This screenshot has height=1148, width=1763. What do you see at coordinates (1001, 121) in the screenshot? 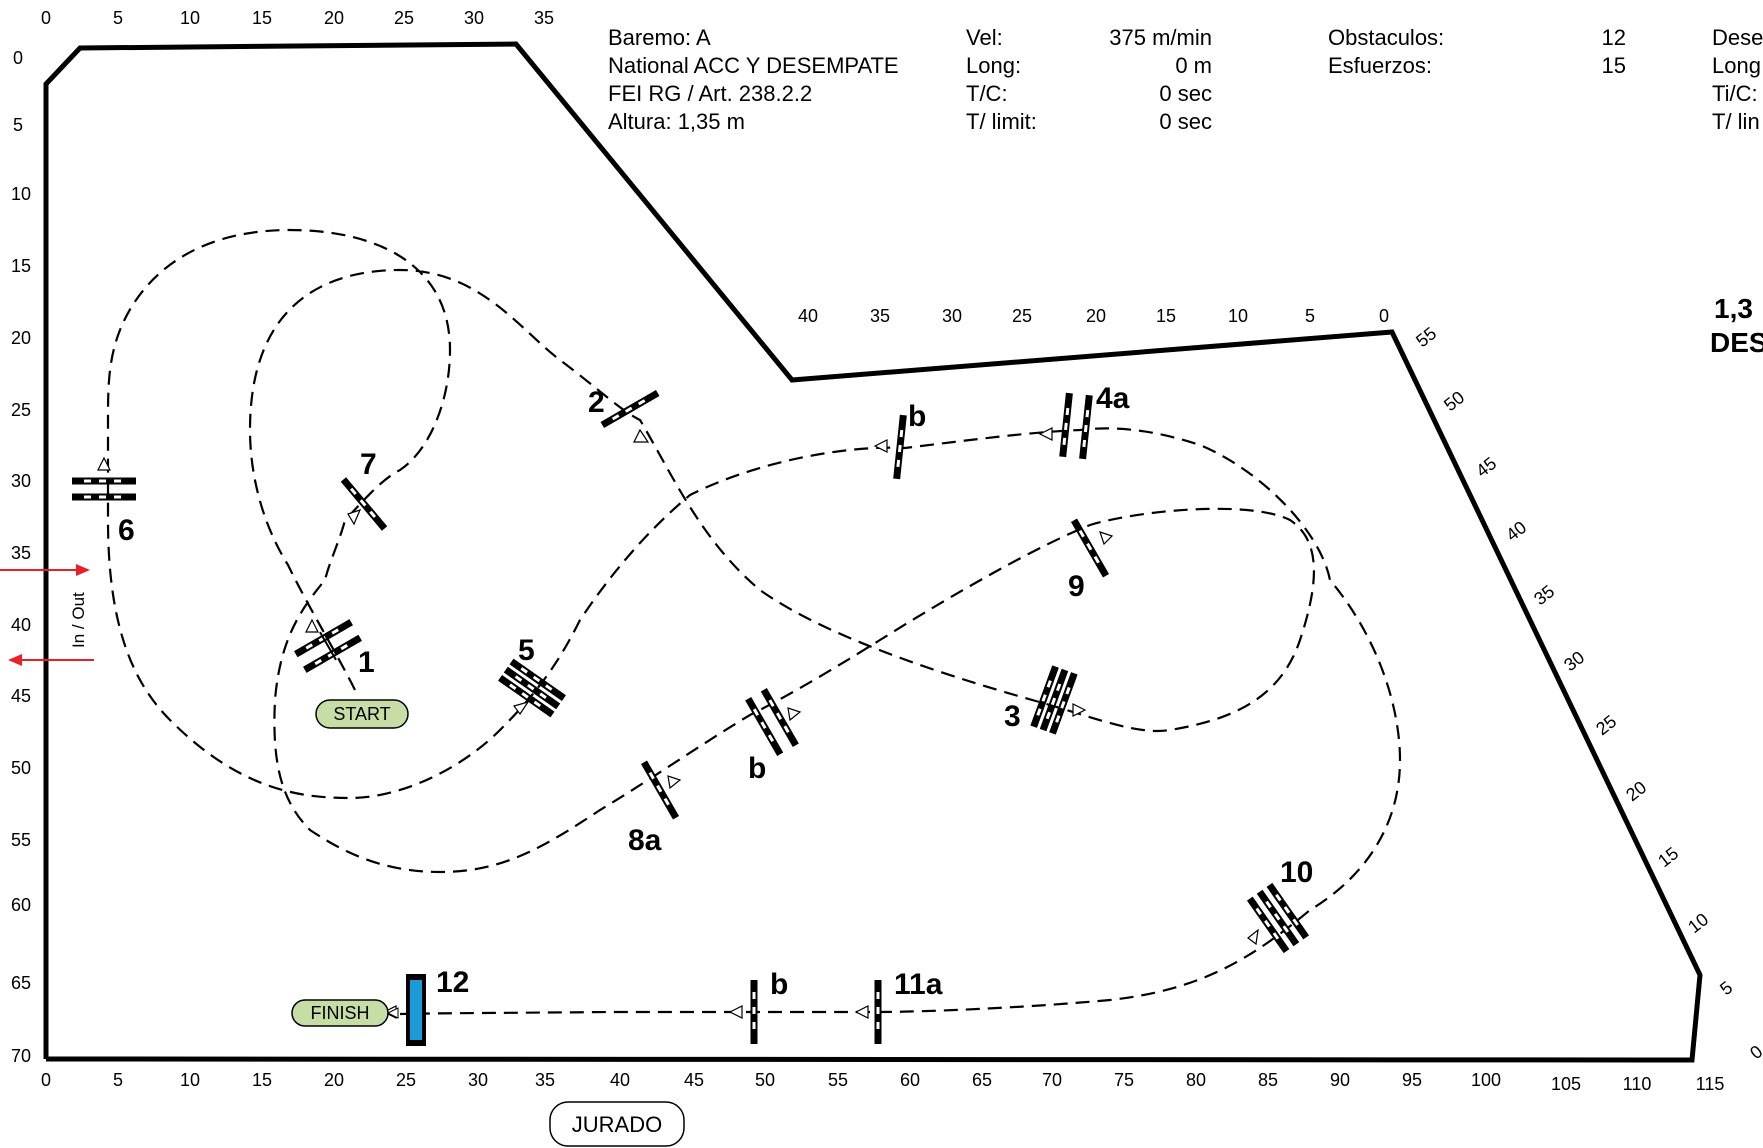
I see `stat-label: T/ limit:` at bounding box center [1001, 121].